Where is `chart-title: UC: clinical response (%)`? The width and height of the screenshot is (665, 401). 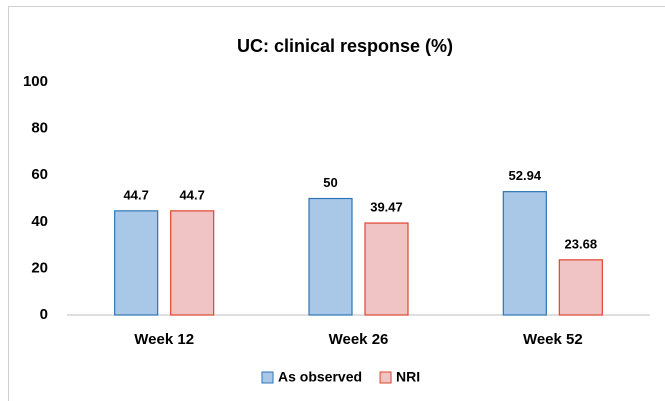 chart-title: UC: clinical response (%) is located at coordinates (345, 46).